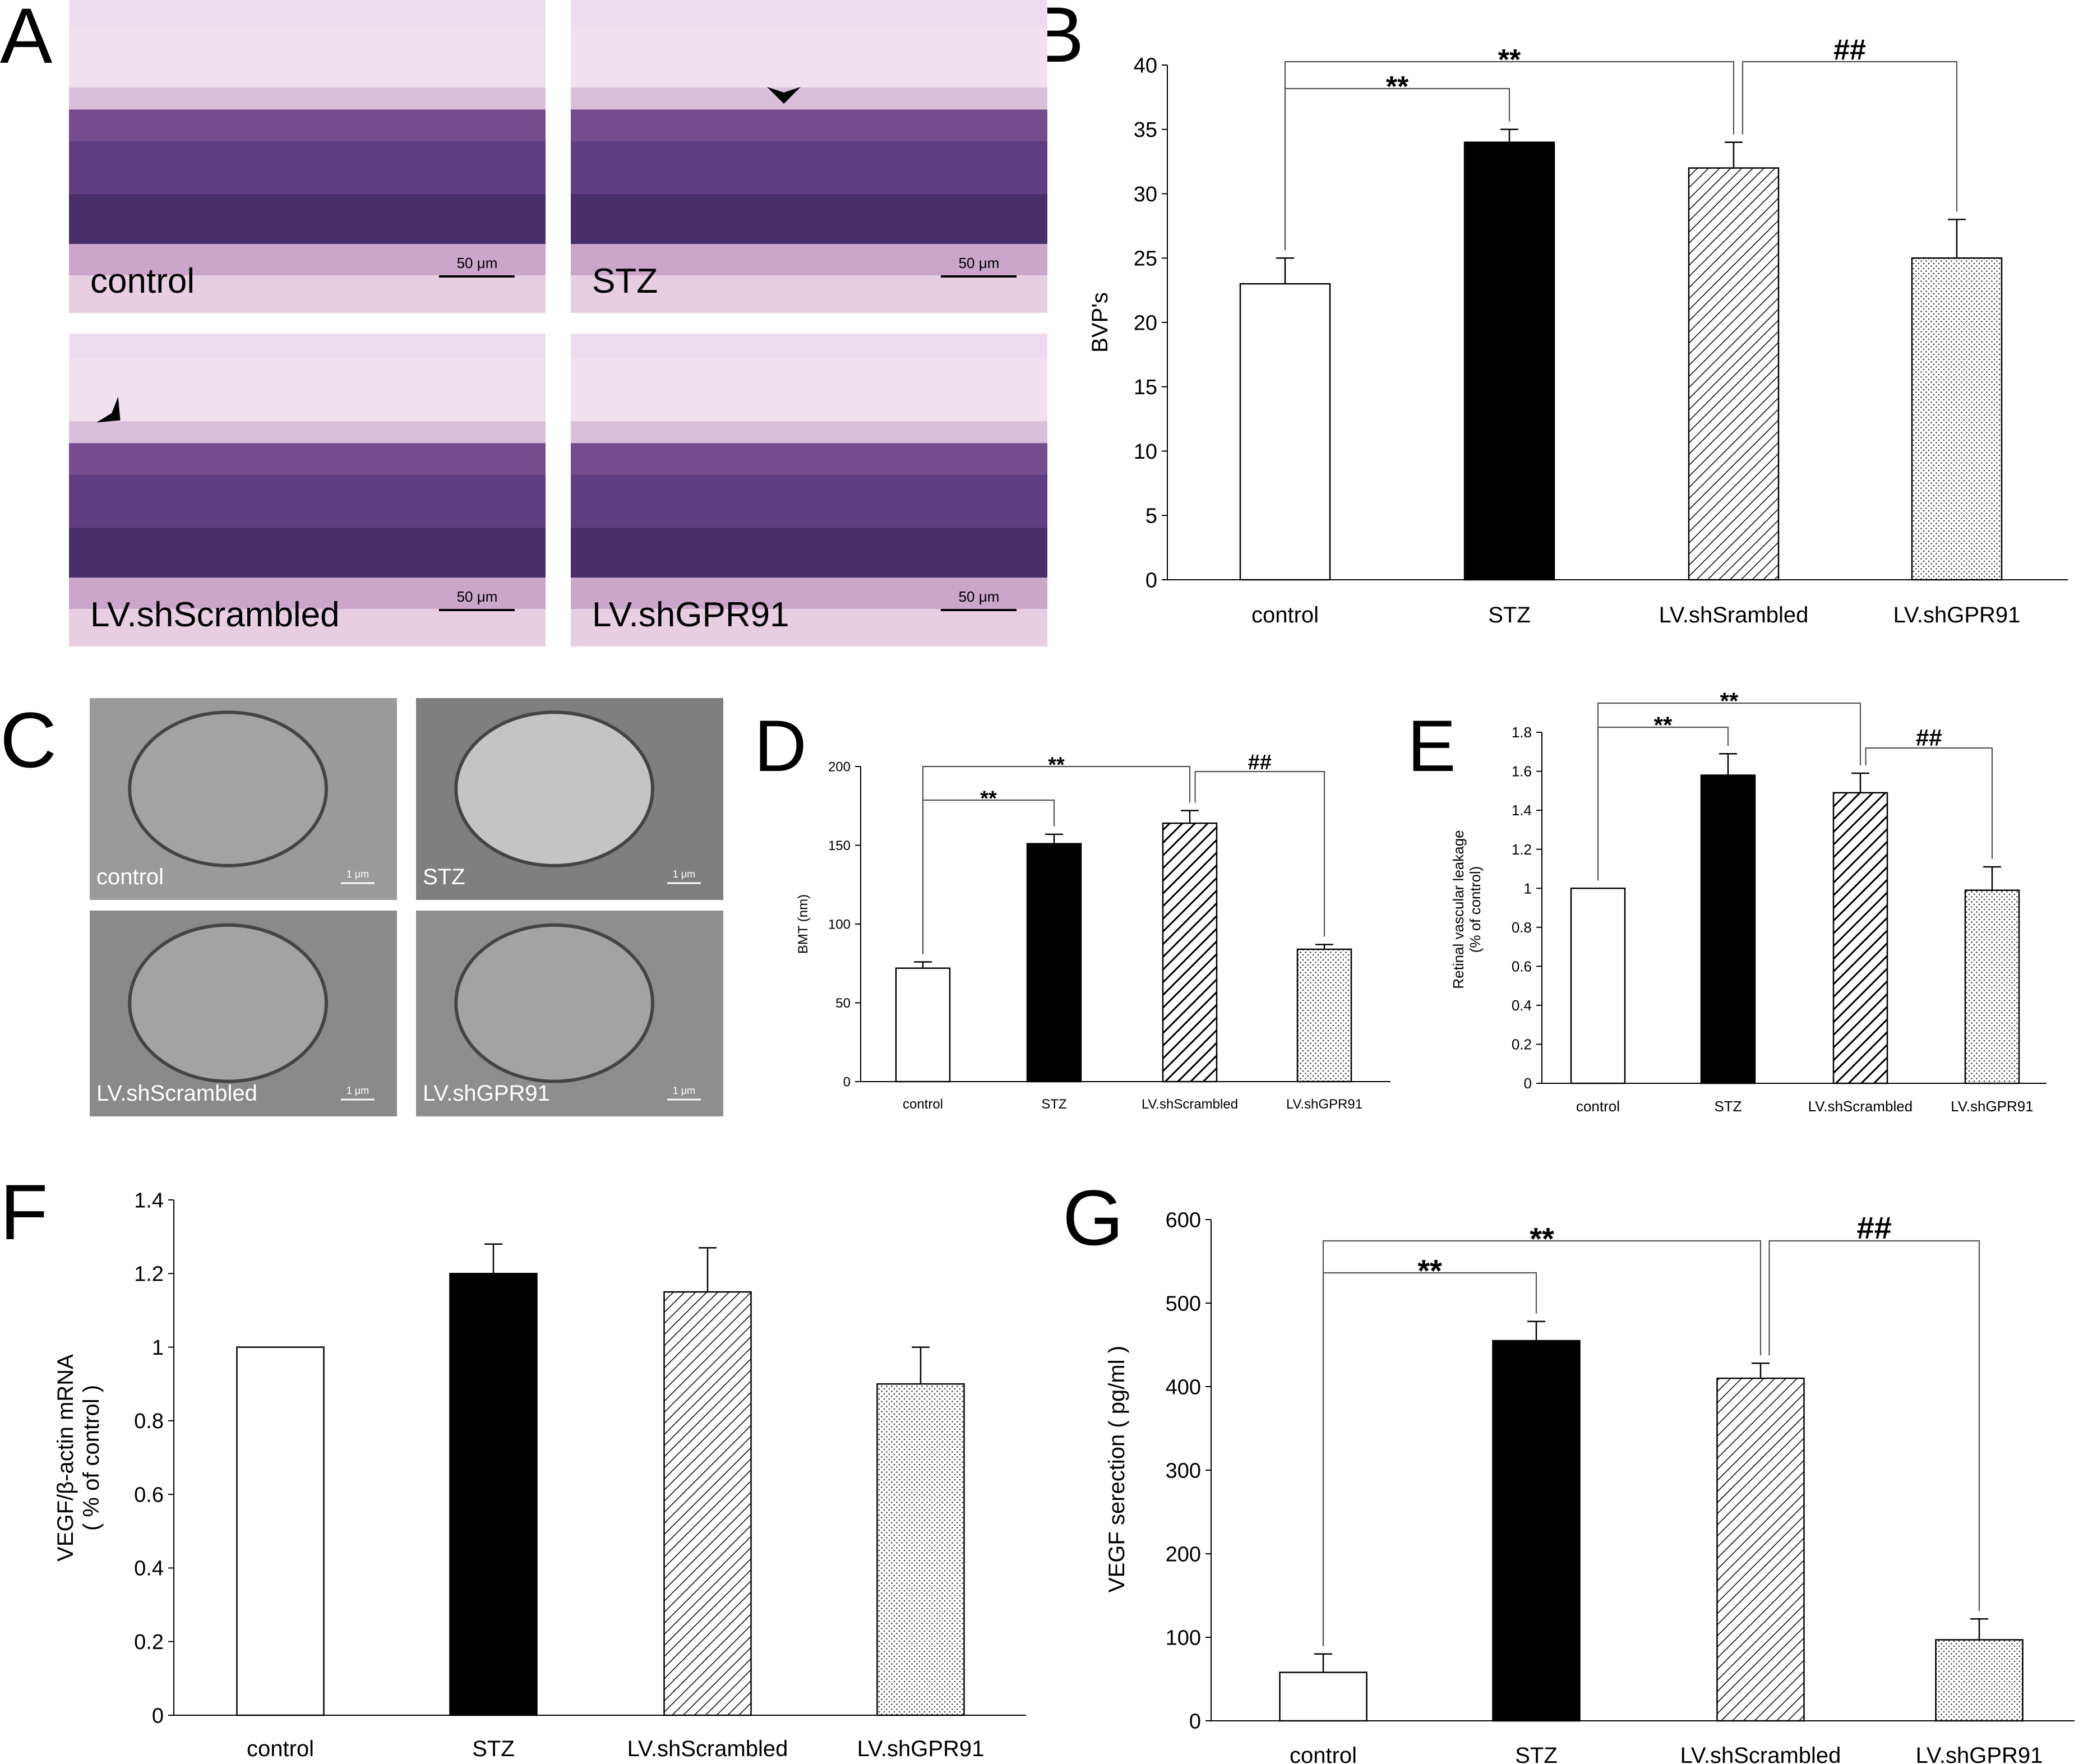 The image size is (2088, 1764). Describe the element at coordinates (1184, 1554) in the screenshot. I see `y-tick-label: 200` at that location.